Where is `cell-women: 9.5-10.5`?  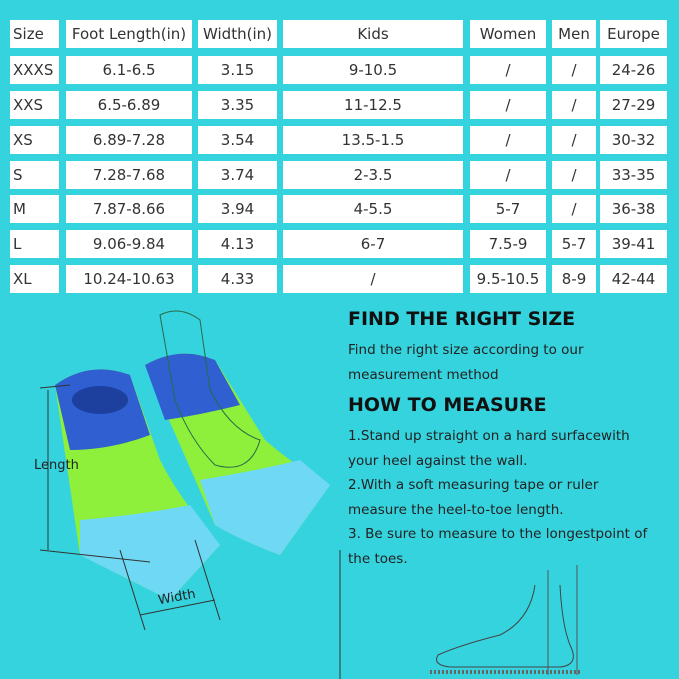
cell-women: 9.5-10.5 is located at coordinates (508, 279).